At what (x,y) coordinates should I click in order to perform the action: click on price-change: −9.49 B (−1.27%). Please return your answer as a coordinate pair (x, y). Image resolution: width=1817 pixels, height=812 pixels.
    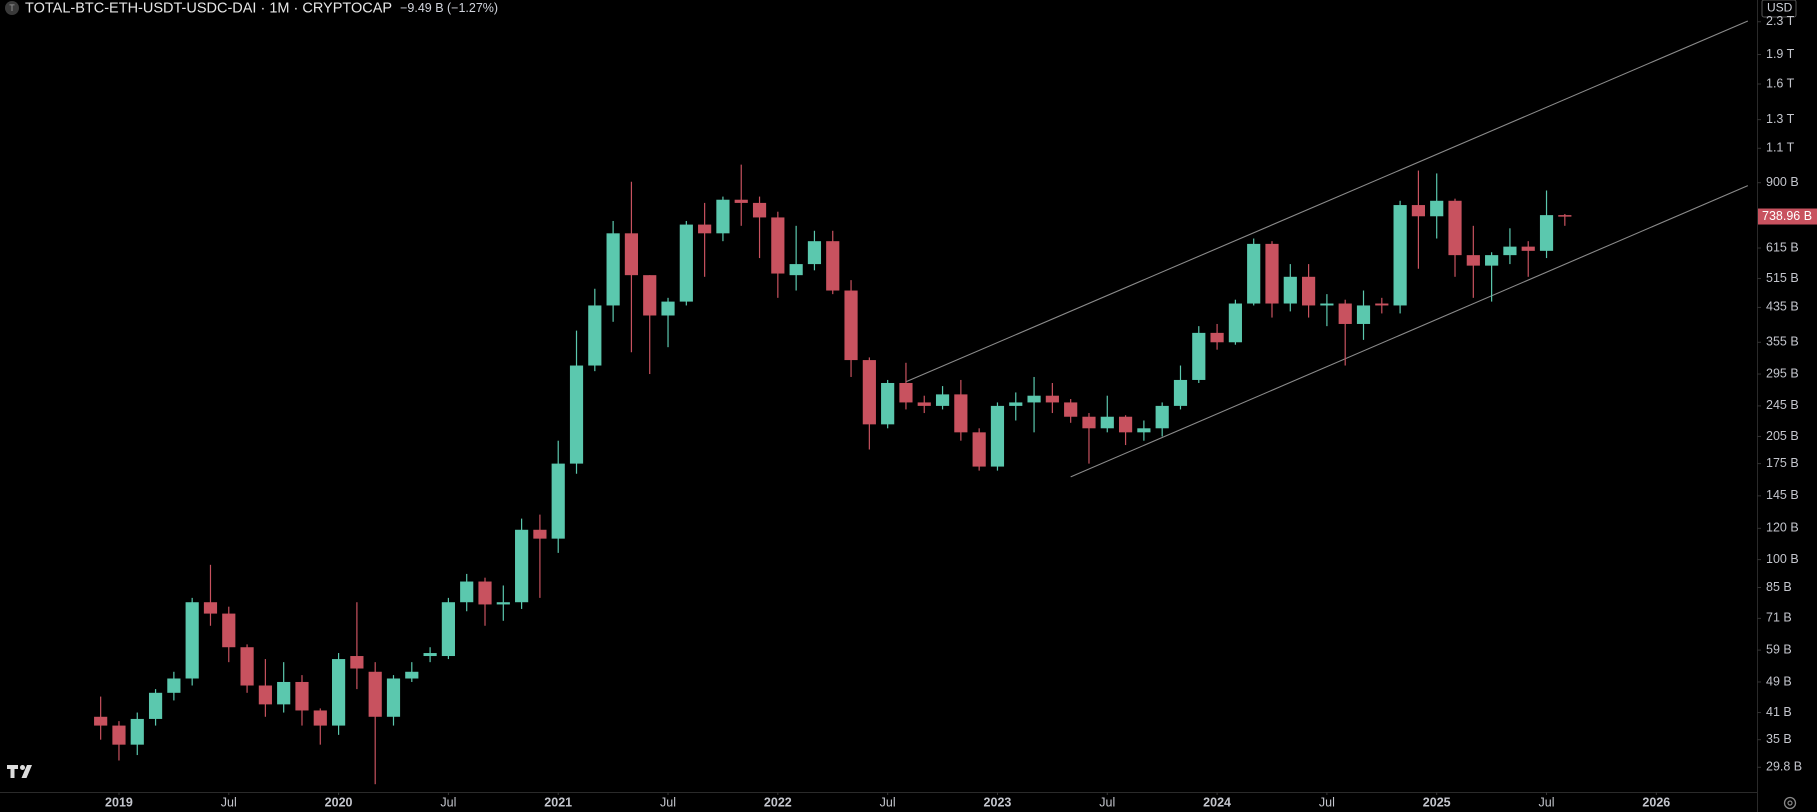
    Looking at the image, I should click on (449, 8).